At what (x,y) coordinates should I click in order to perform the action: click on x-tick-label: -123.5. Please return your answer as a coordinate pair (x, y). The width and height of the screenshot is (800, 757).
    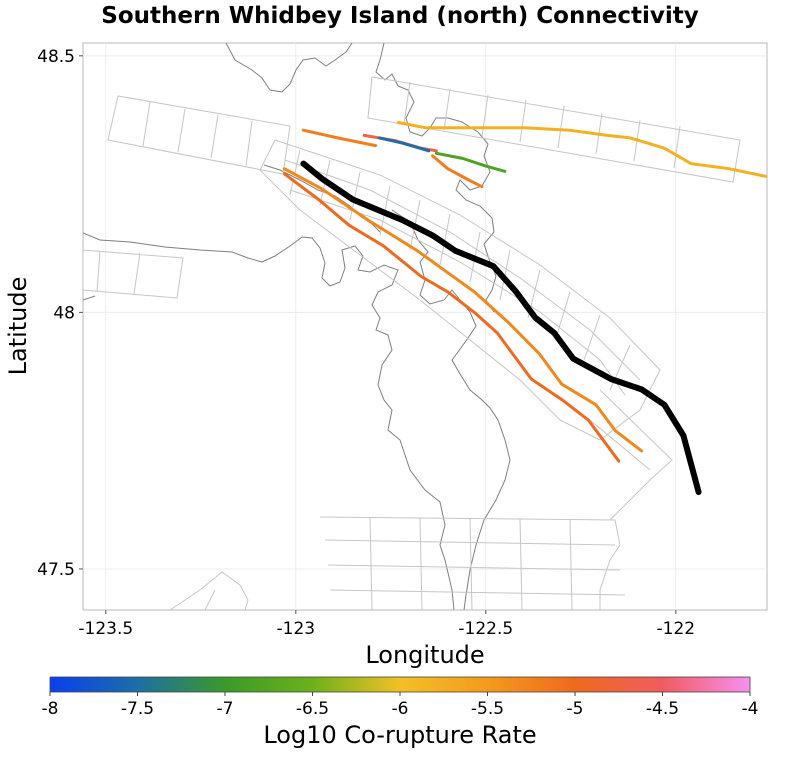
    Looking at the image, I should click on (105, 629).